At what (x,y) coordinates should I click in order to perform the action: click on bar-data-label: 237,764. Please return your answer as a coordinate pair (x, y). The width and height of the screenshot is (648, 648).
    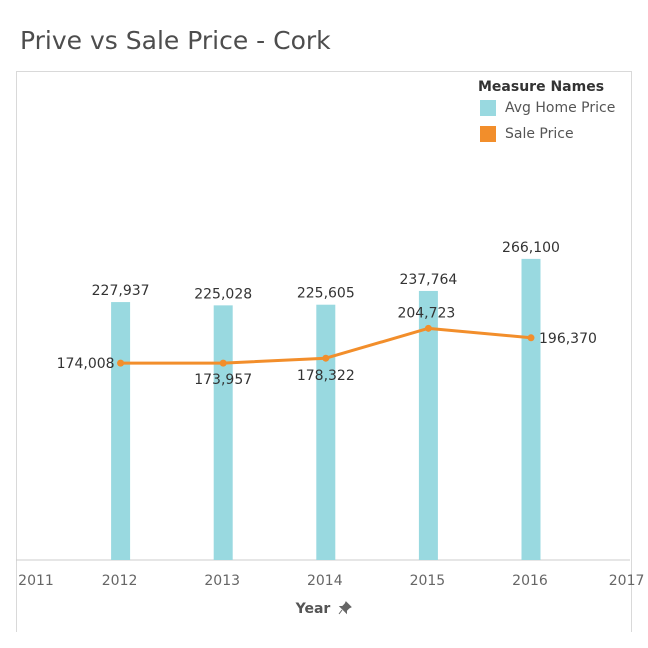
    Looking at the image, I should click on (428, 280).